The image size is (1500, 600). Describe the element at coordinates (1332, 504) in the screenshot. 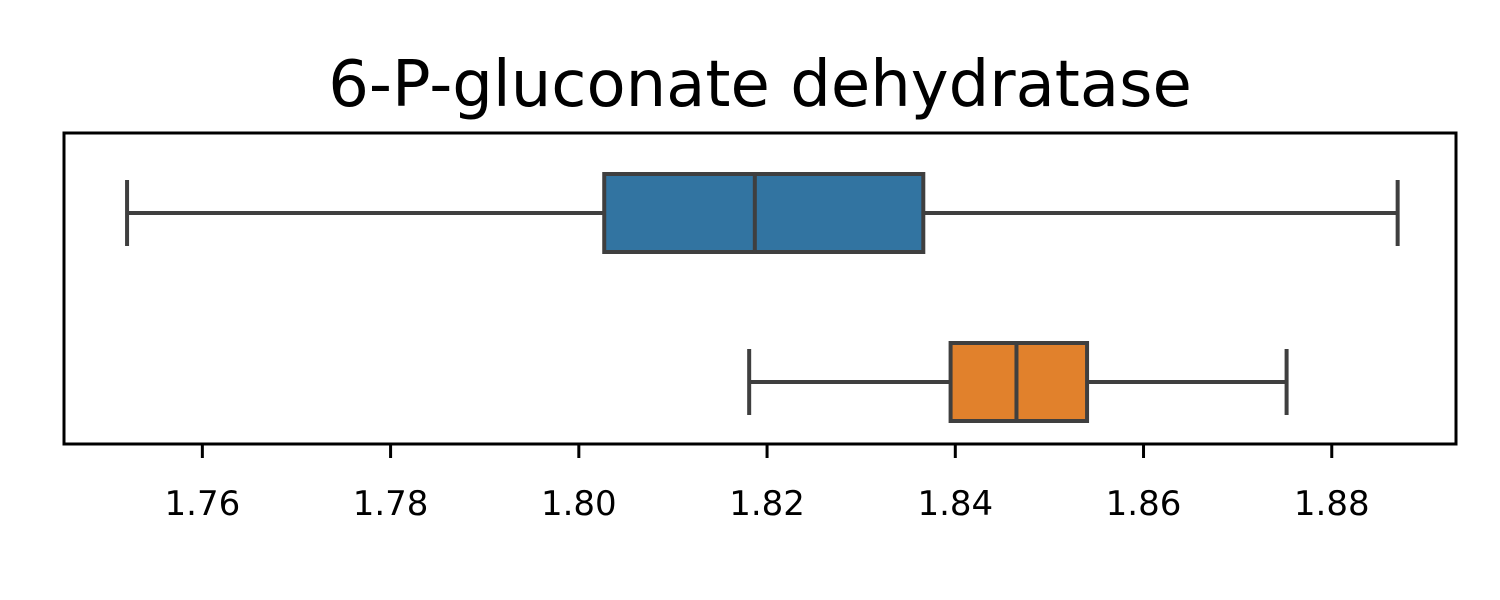

I see `x-tick-label: 1.88` at that location.